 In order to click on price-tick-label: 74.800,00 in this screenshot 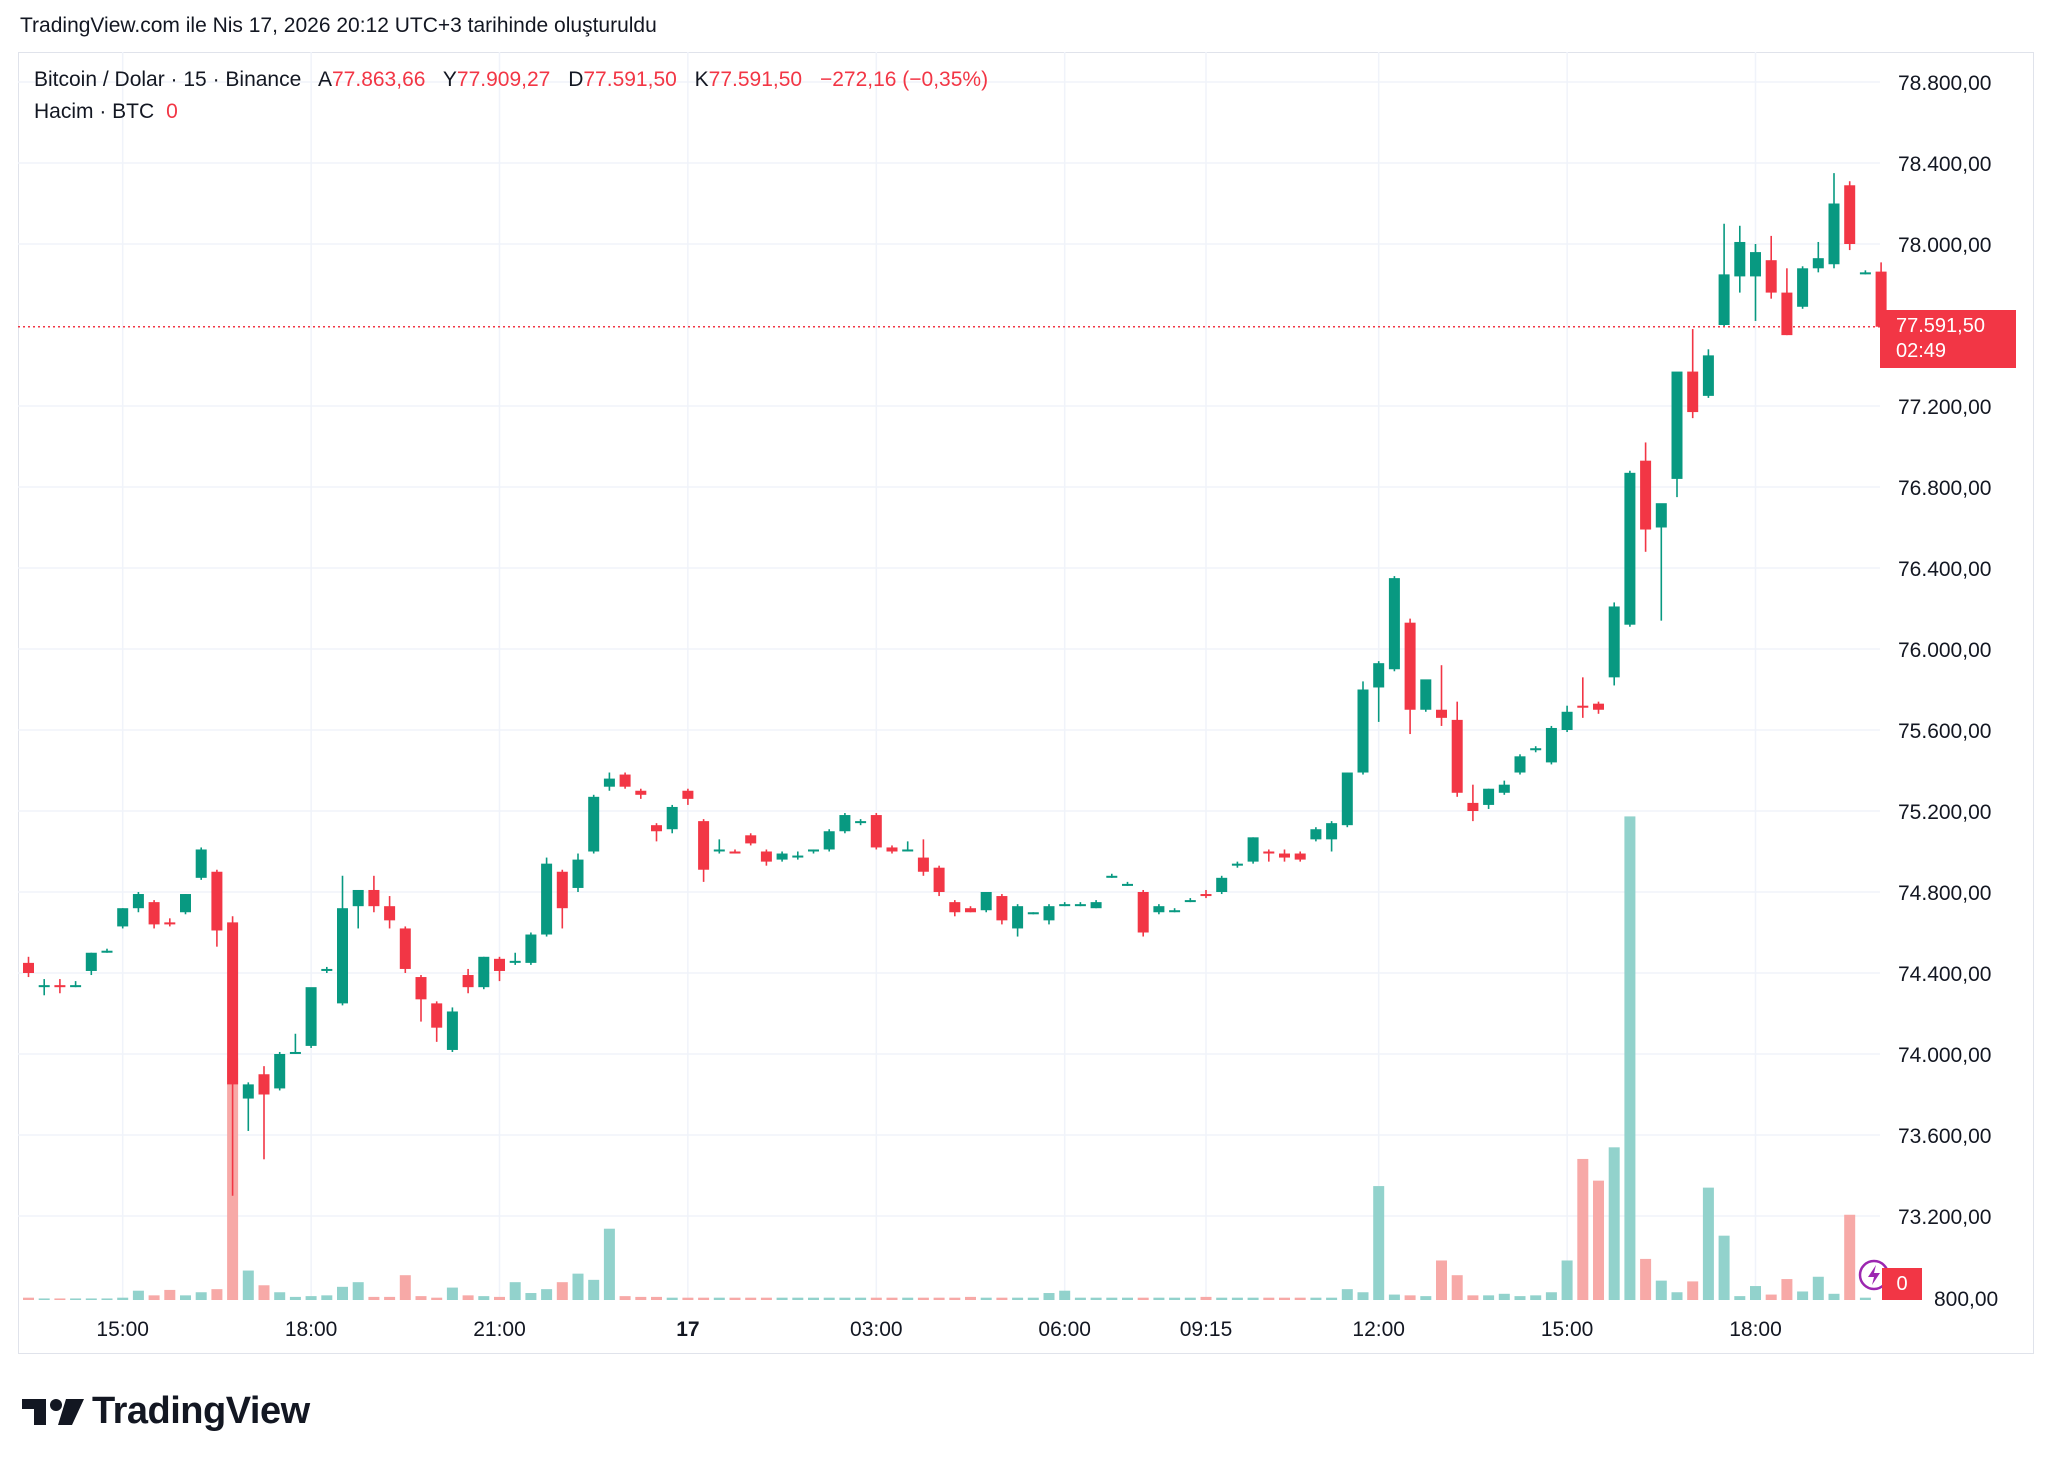, I will do `click(1944, 893)`.